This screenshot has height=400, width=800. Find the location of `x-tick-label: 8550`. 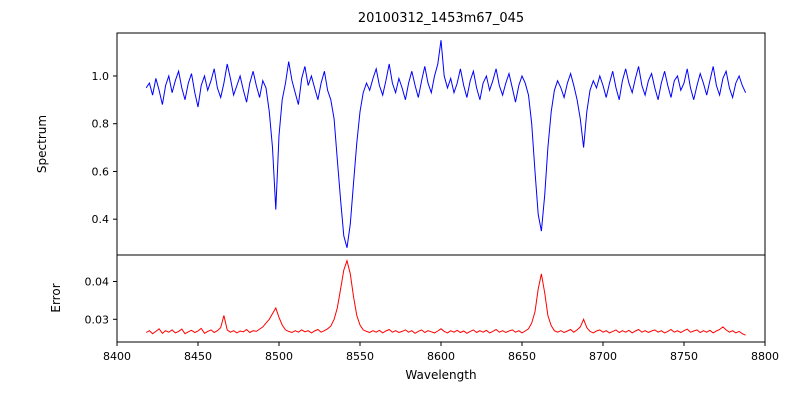

x-tick-label: 8550 is located at coordinates (360, 356).